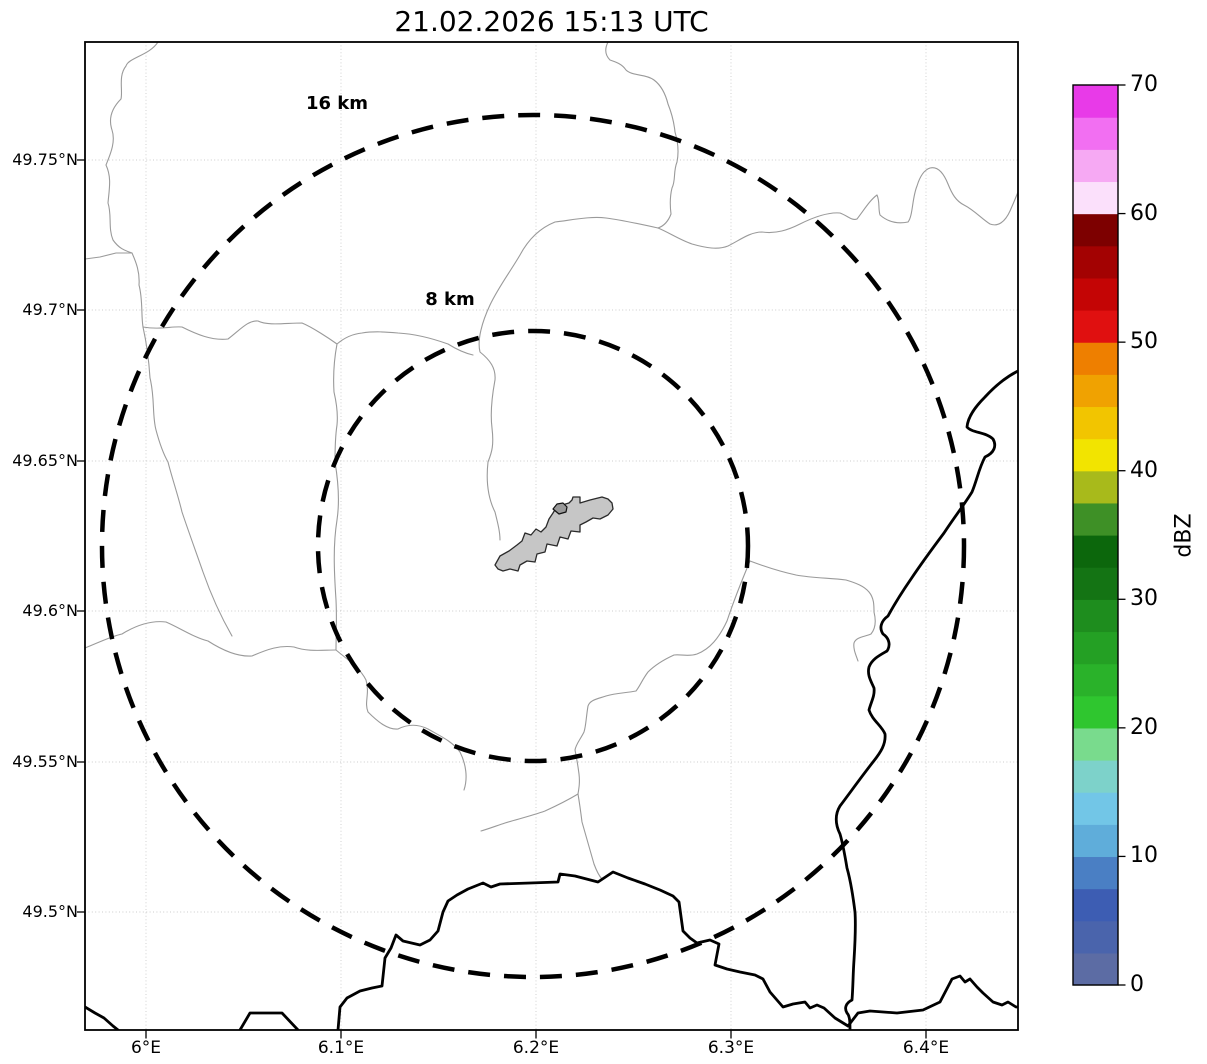 The height and width of the screenshot is (1064, 1207). What do you see at coordinates (50, 911) in the screenshot?
I see `y-tick-label: 49.5°N` at bounding box center [50, 911].